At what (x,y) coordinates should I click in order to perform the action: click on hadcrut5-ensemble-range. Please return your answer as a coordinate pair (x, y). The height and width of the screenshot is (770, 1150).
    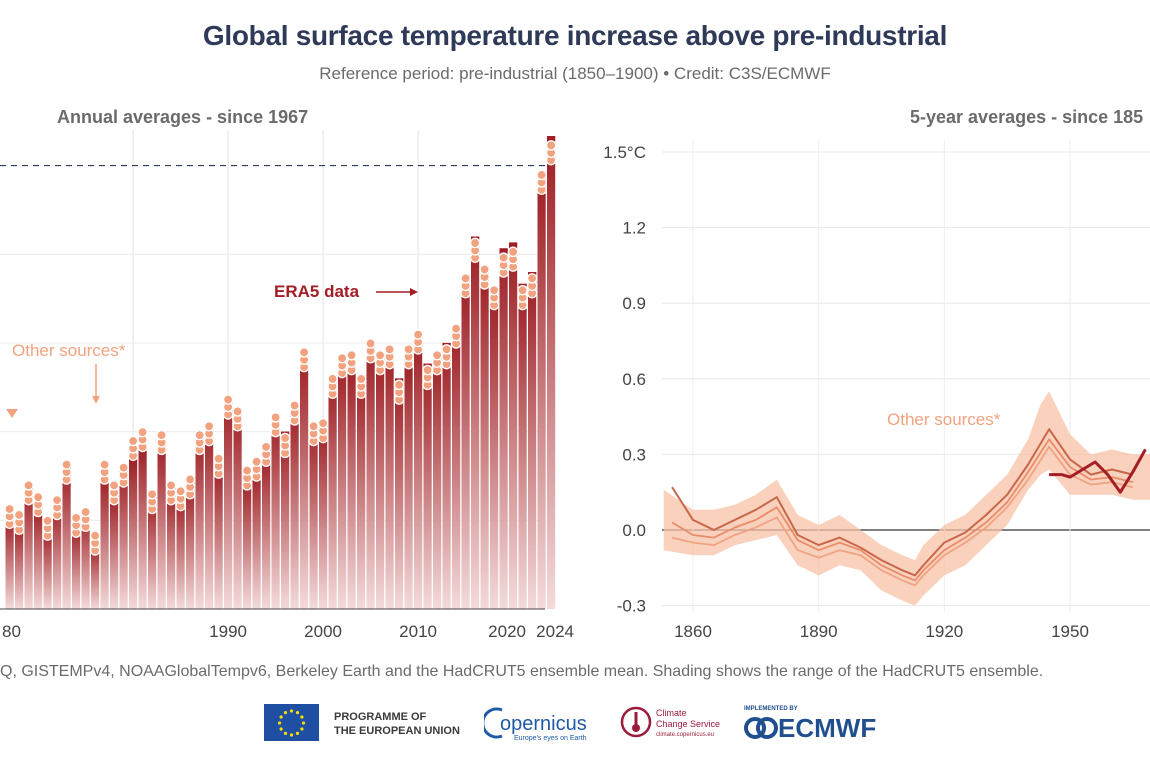
    Looking at the image, I should click on (906, 498).